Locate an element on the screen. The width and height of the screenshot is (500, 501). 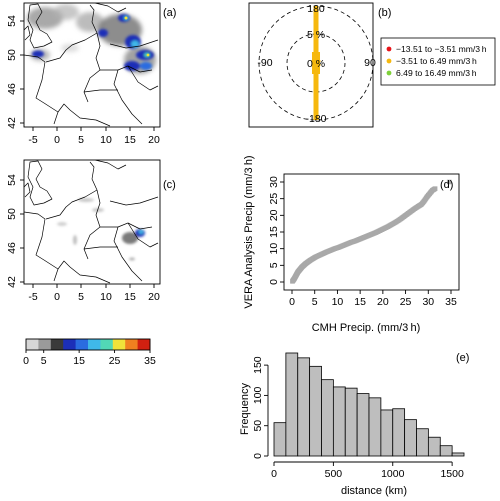
histogram-y-tick-label: 0 is located at coordinates (258, 456).